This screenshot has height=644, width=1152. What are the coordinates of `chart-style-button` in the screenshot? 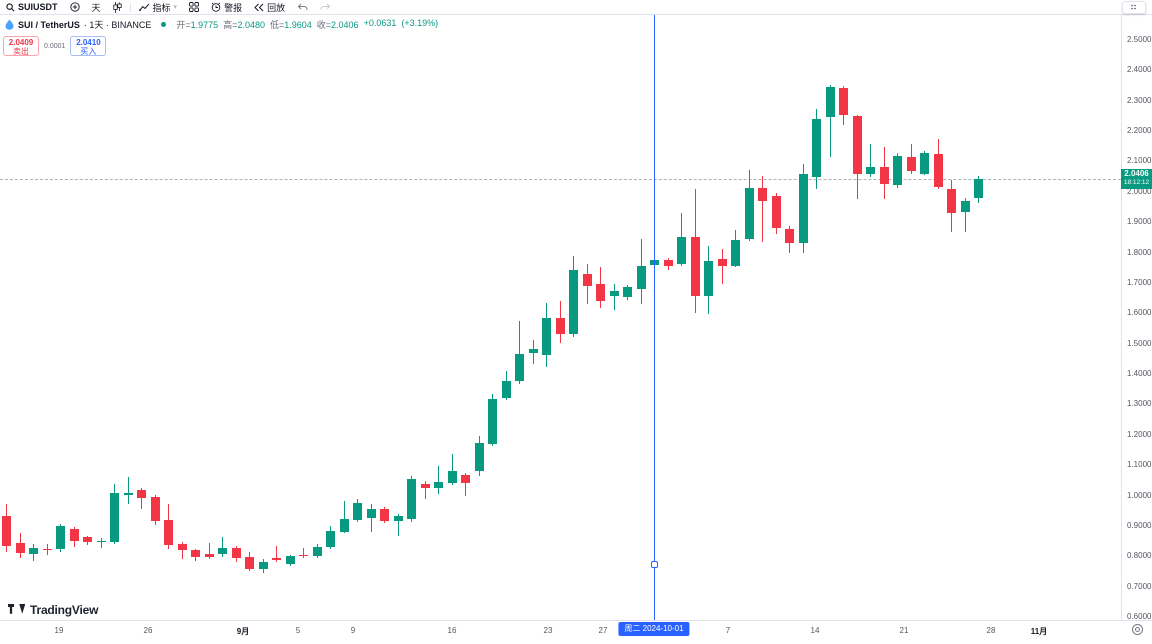 It's located at (117, 7).